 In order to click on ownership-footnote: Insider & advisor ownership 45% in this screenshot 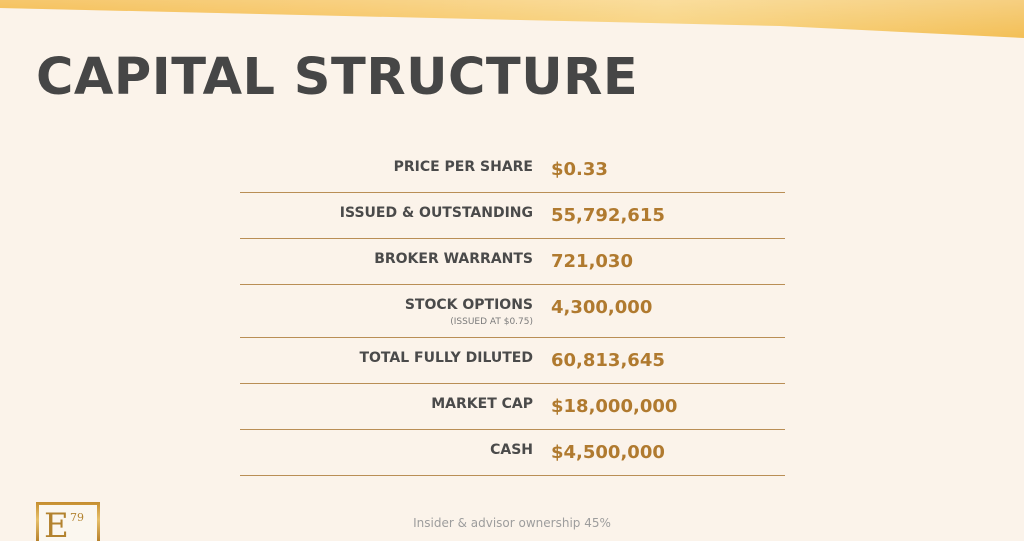, I will do `click(512, 523)`.